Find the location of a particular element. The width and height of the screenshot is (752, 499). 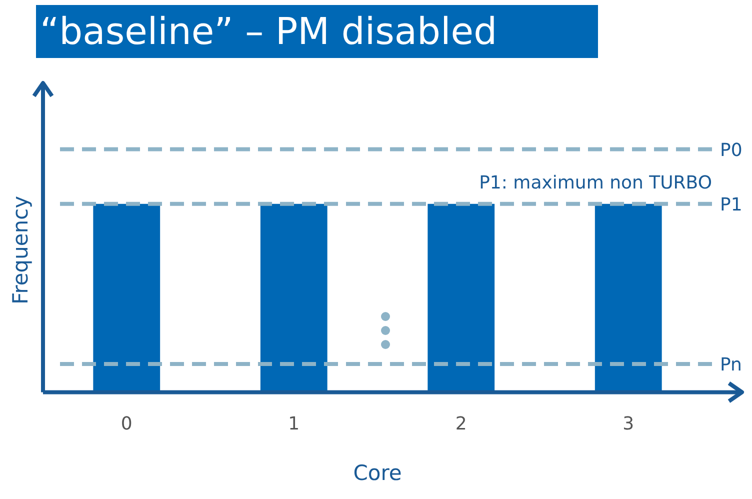

ref-line-label: P1 is located at coordinates (731, 205).